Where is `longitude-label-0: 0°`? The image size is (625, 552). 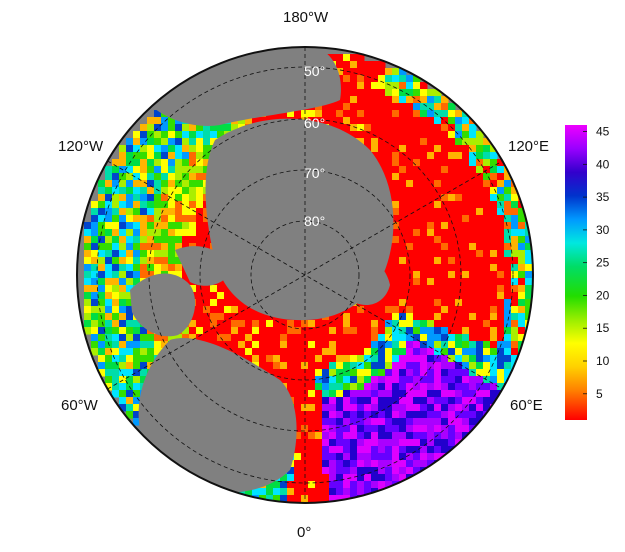
longitude-label-0: 0° is located at coordinates (304, 532).